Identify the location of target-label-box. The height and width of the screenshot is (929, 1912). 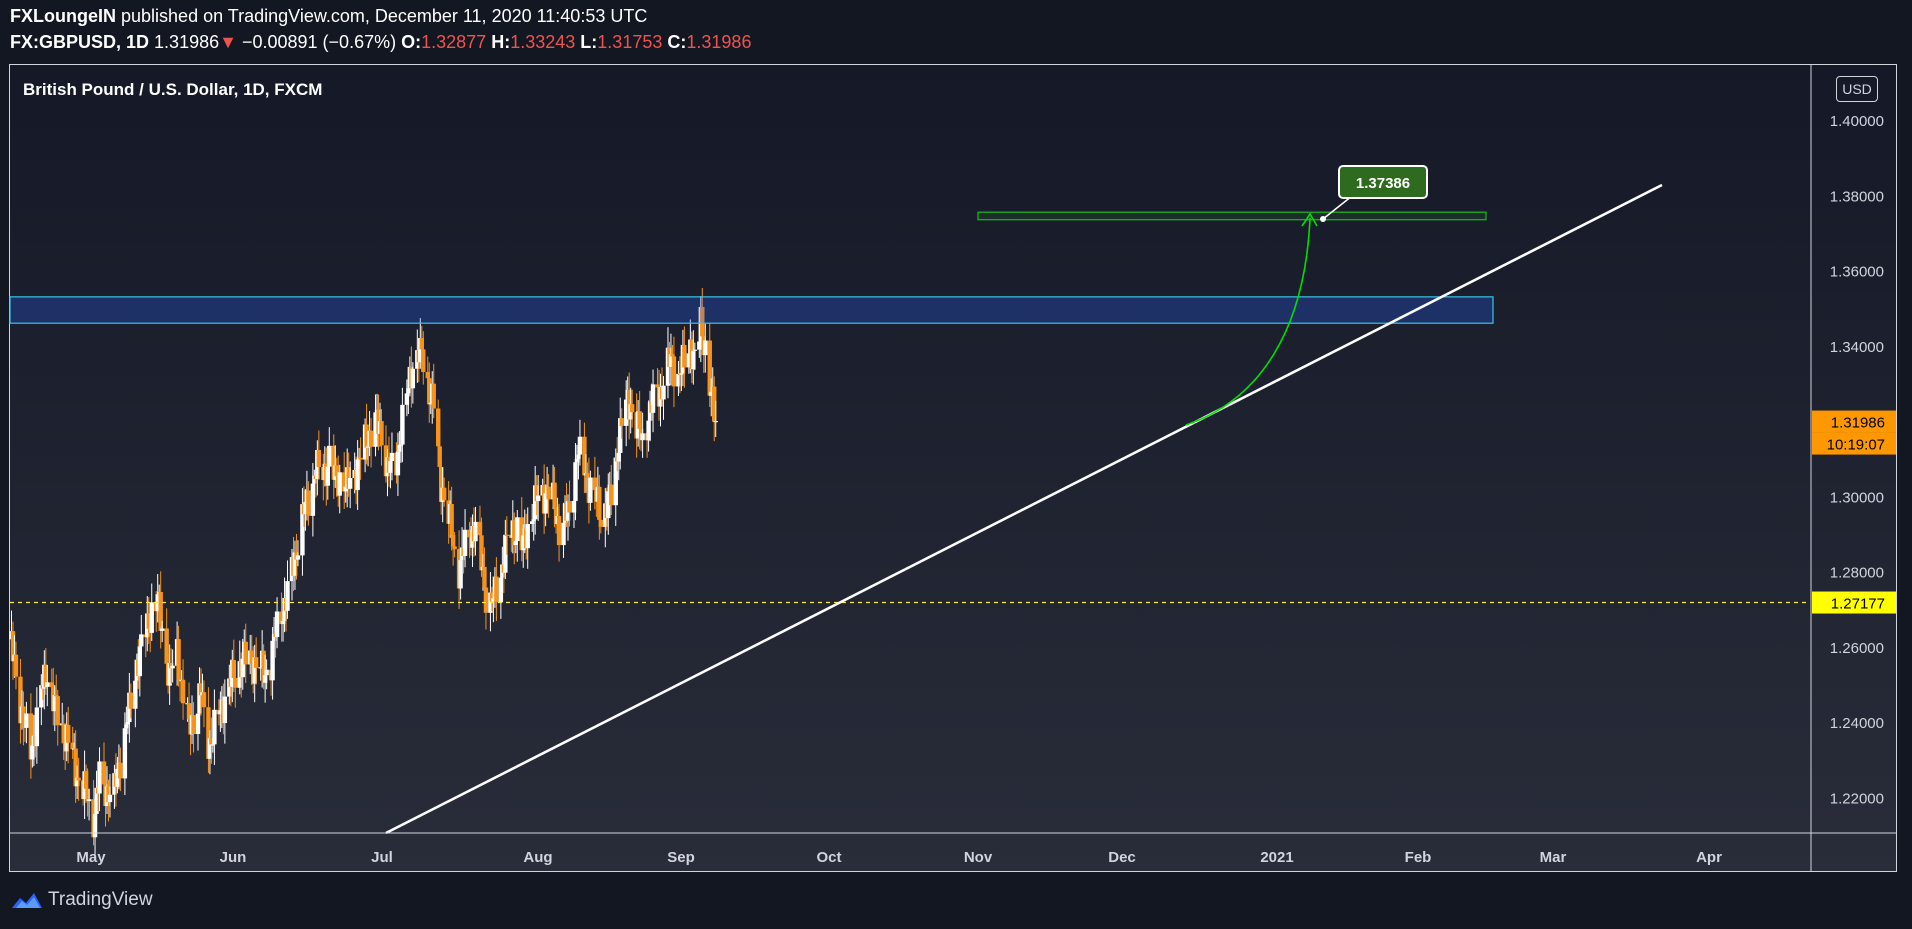
(1383, 182).